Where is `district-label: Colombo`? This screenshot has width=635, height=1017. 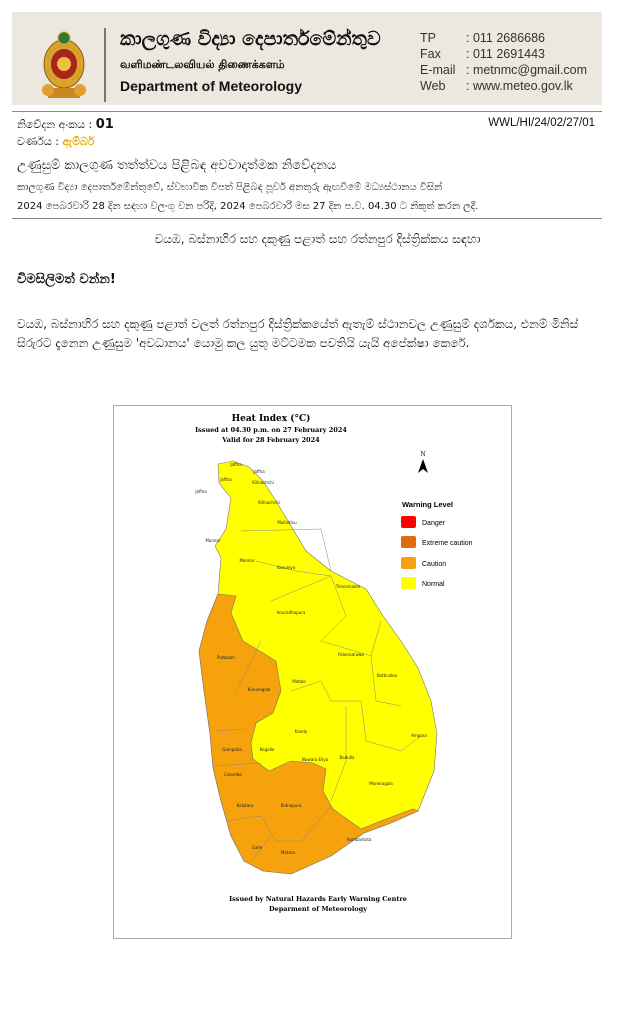 district-label: Colombo is located at coordinates (233, 774).